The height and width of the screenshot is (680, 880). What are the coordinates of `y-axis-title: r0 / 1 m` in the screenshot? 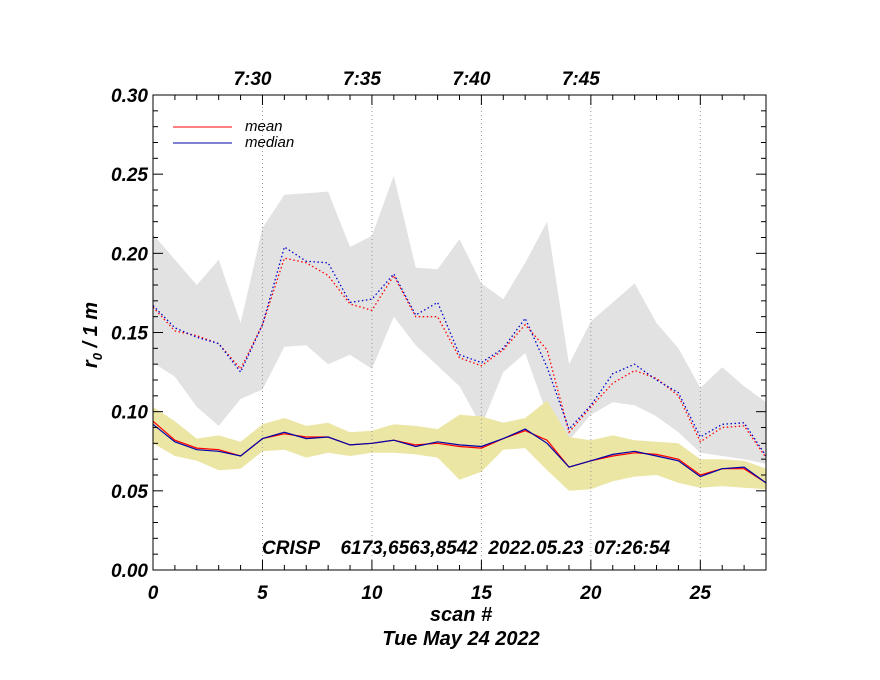 It's located at (92, 335).